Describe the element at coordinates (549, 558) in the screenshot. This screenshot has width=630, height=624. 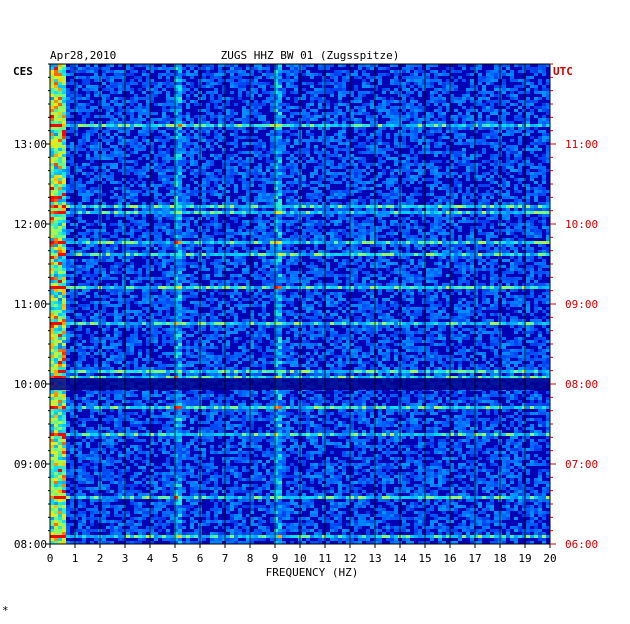
I see `x-tick-label: 20` at that location.